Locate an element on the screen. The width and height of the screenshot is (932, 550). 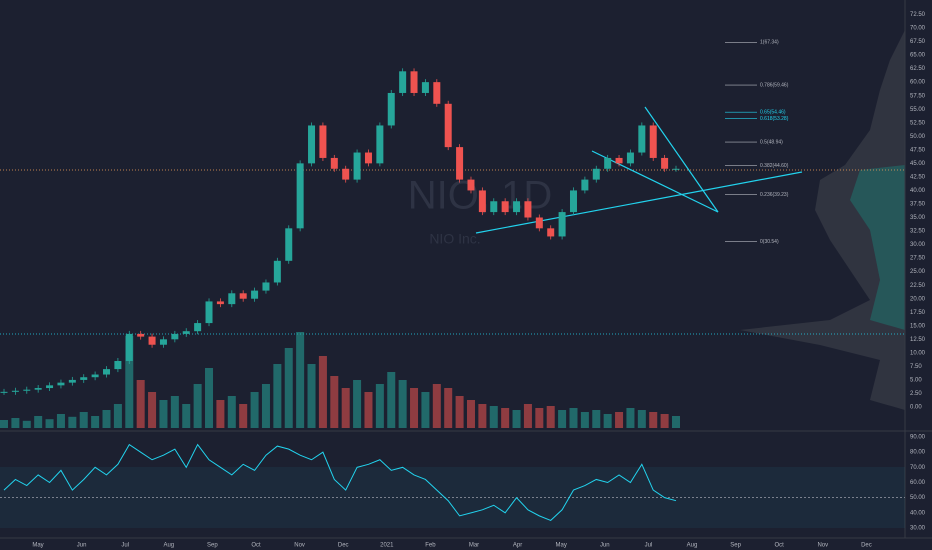
y-tick-label: 50.00 is located at coordinates (918, 137).